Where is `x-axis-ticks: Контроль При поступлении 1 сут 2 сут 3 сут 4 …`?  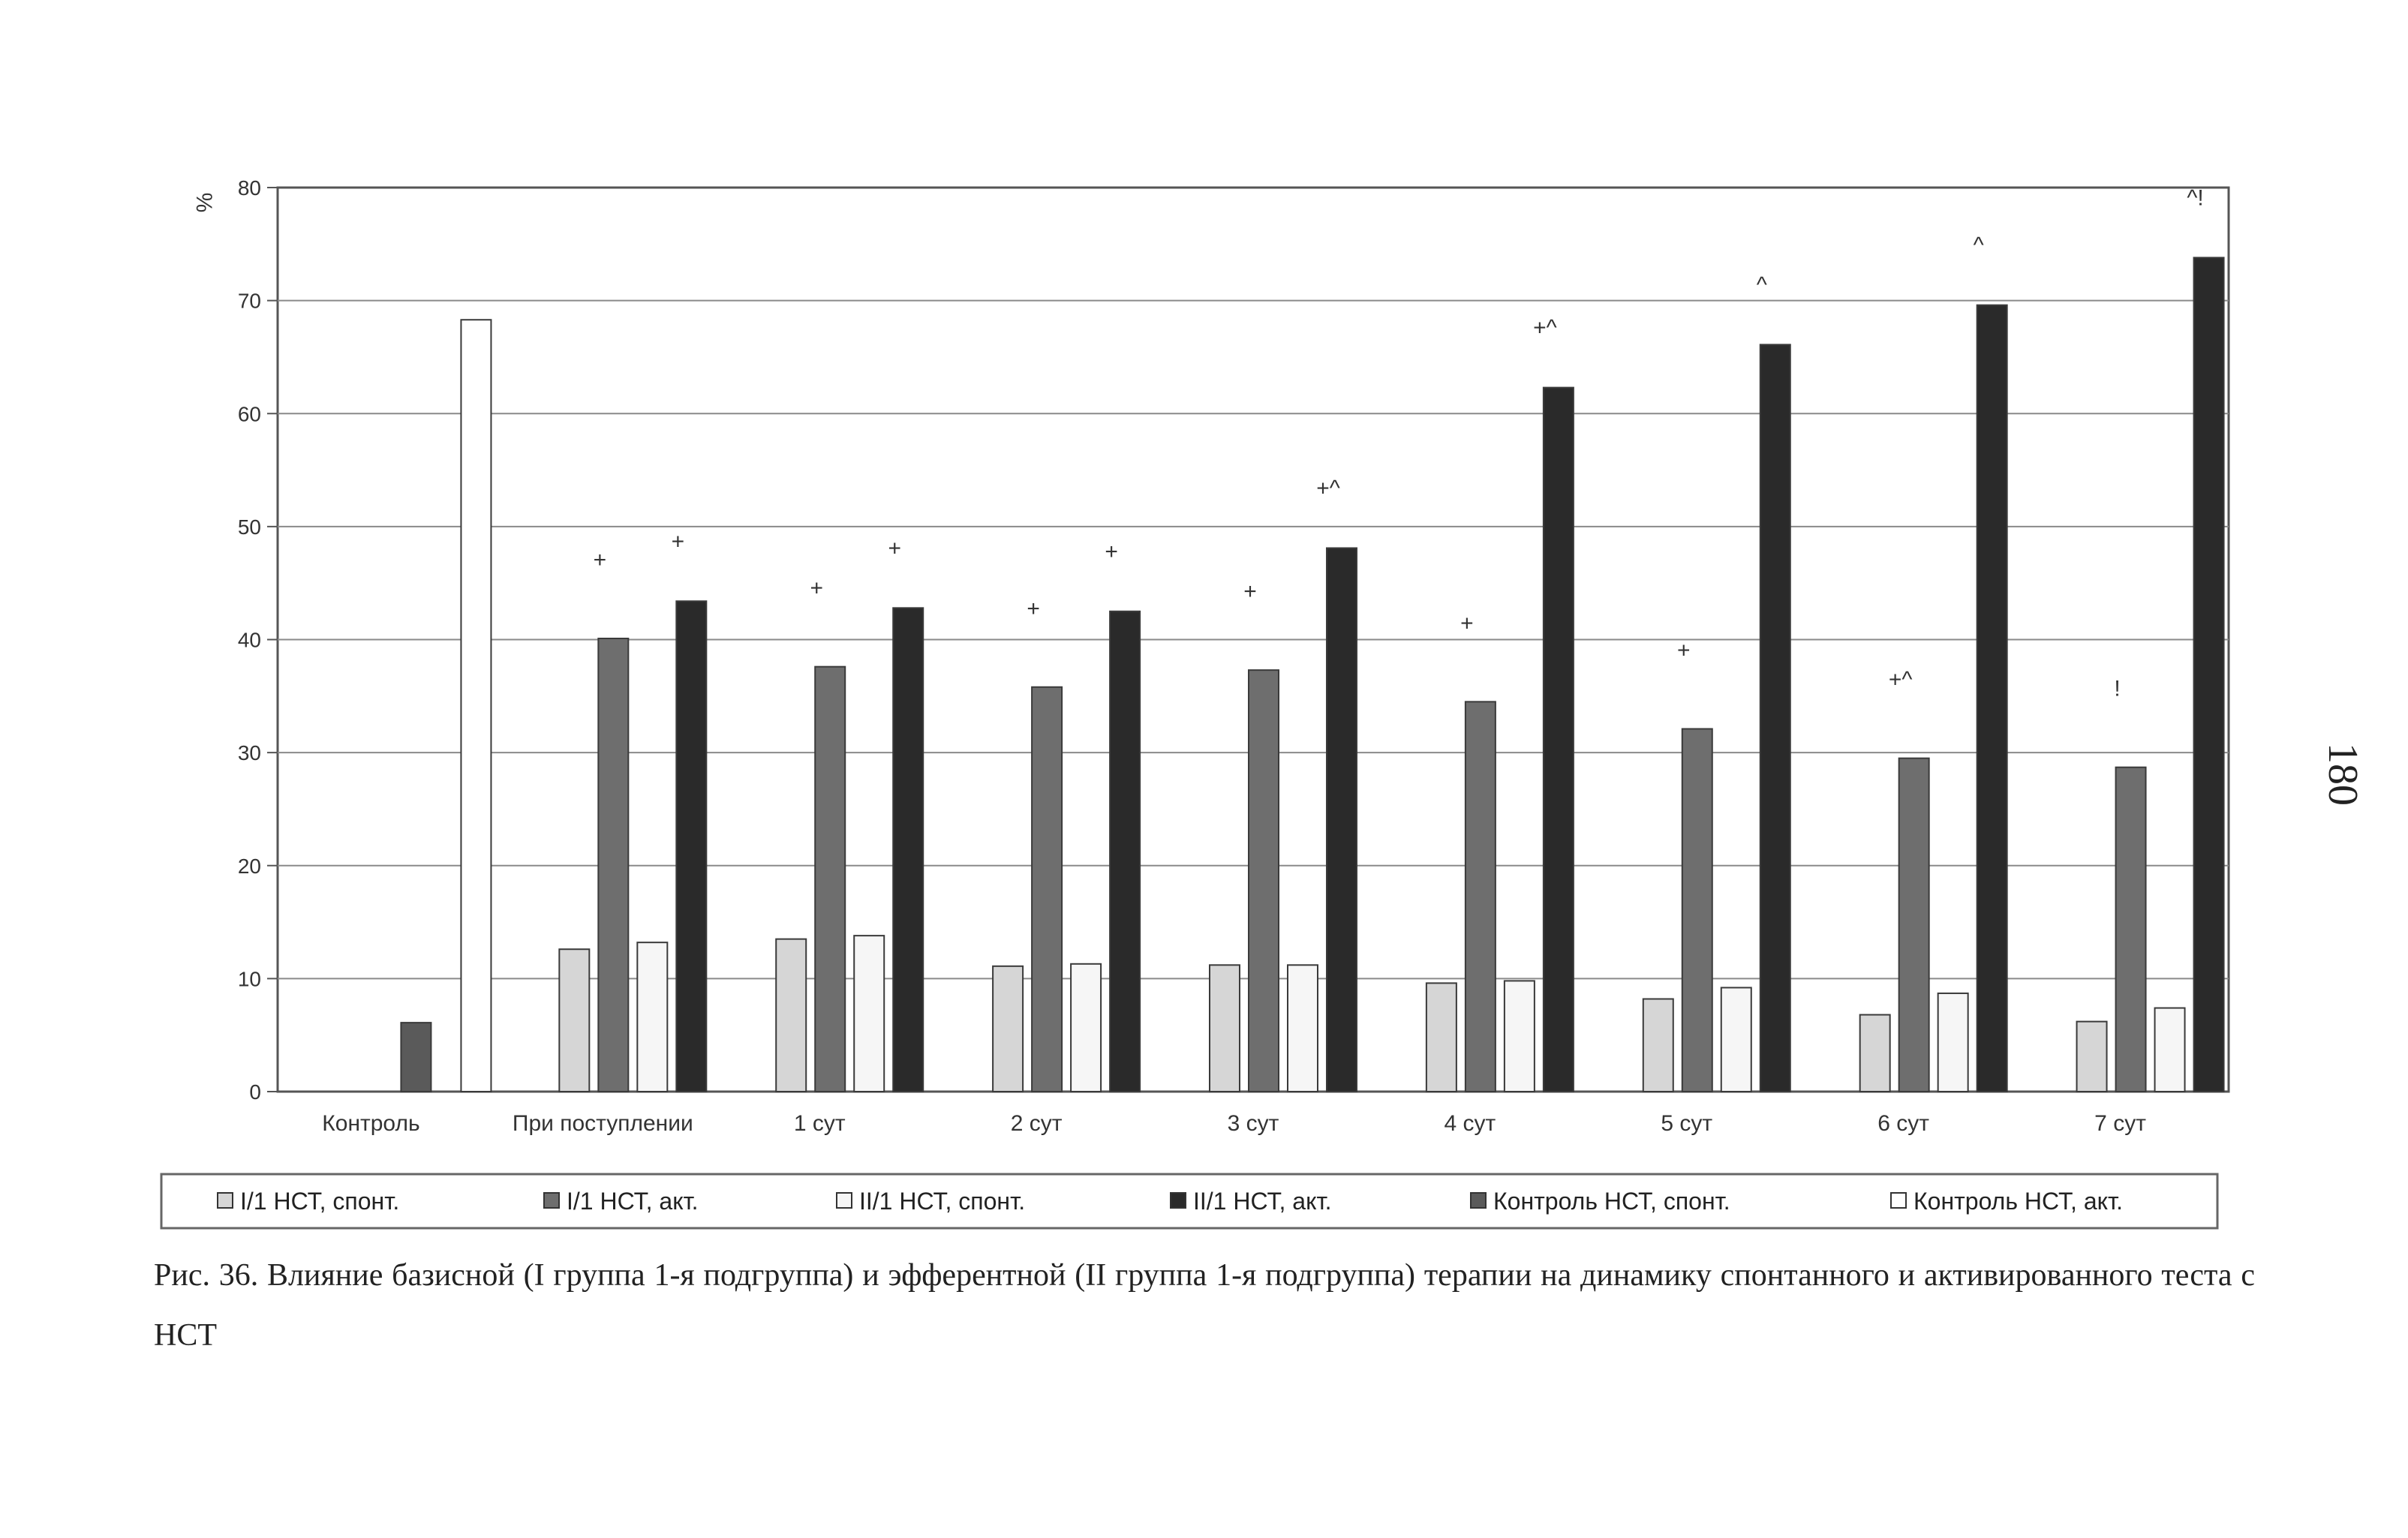
x-axis-ticks: Контроль При поступлении 1 сут 2 сут 3 сут 4 … is located at coordinates (1234, 1123).